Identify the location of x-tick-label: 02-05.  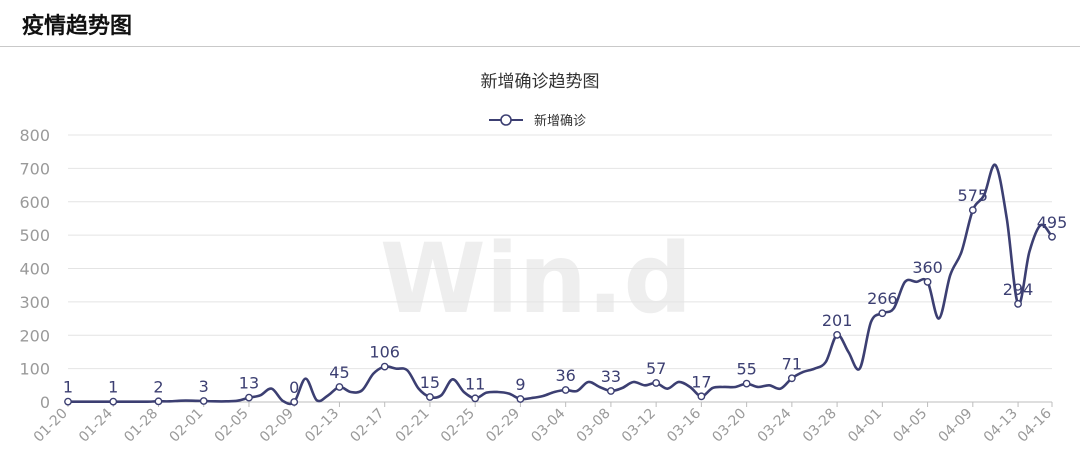
(232, 426).